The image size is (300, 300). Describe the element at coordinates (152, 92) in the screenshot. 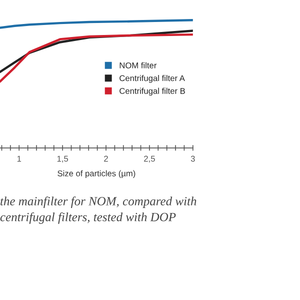

I see `legend-label: Centrifugal filter B` at that location.